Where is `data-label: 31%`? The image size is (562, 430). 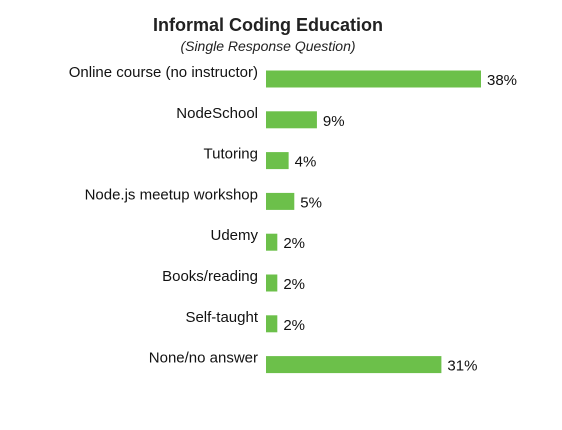
data-label: 31% is located at coordinates (462, 366).